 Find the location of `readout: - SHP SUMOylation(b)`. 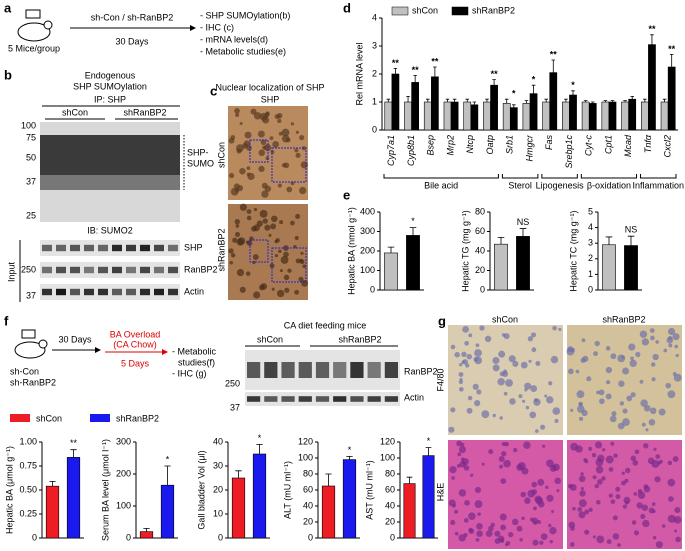

readout: - SHP SUMOylation(b) is located at coordinates (245, 15).